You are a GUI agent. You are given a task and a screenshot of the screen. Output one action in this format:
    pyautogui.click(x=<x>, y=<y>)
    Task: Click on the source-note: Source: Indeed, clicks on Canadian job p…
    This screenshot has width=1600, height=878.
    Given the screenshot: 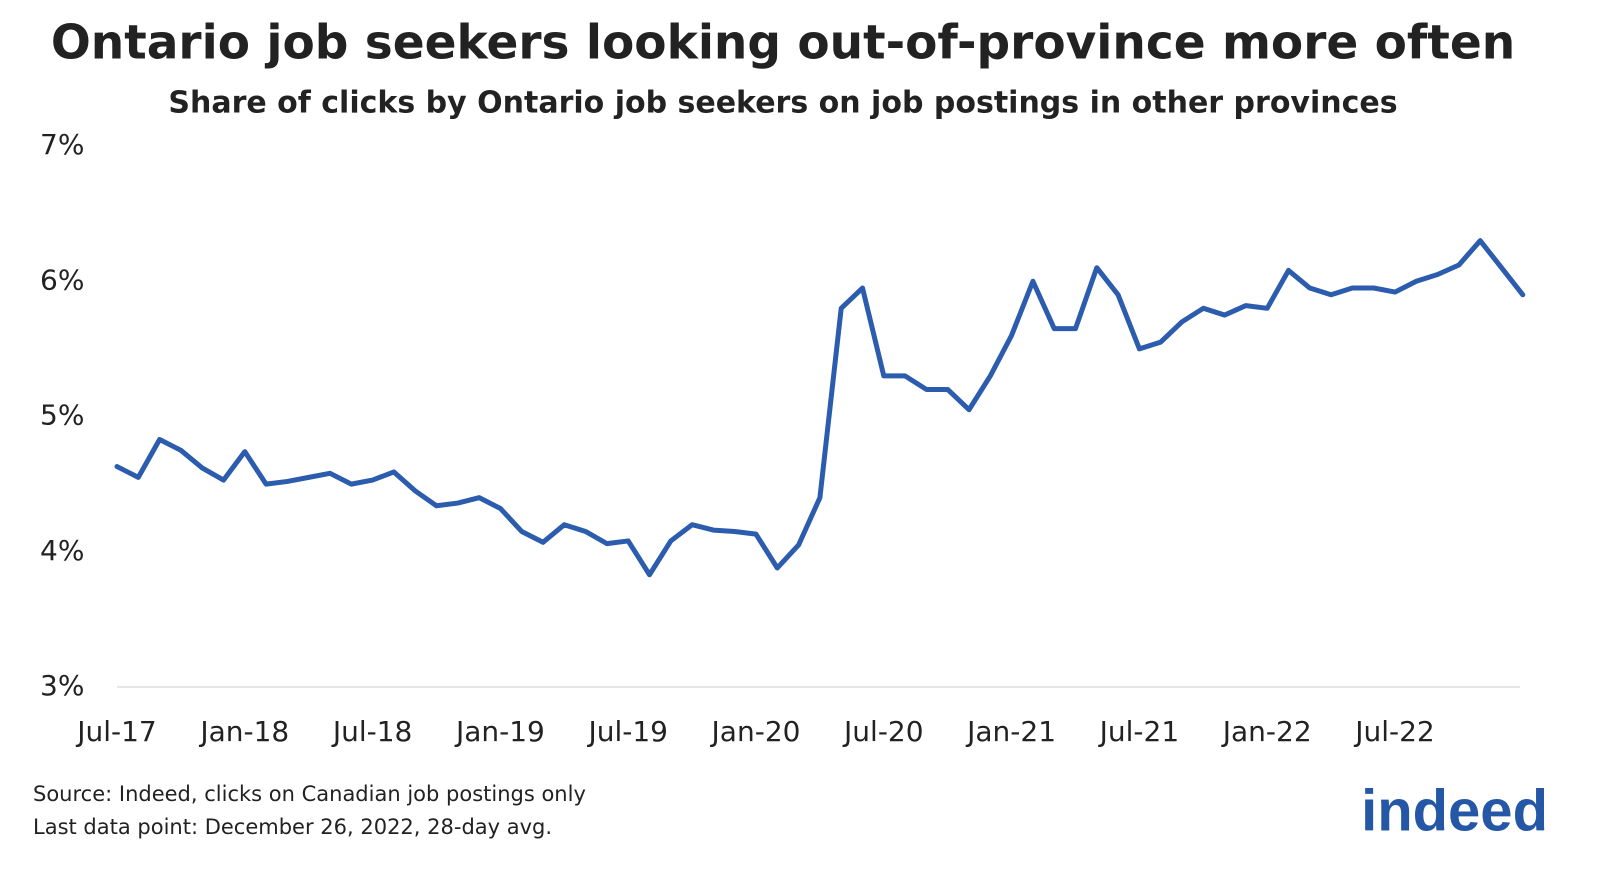 What is the action you would take?
    pyautogui.click(x=309, y=794)
    